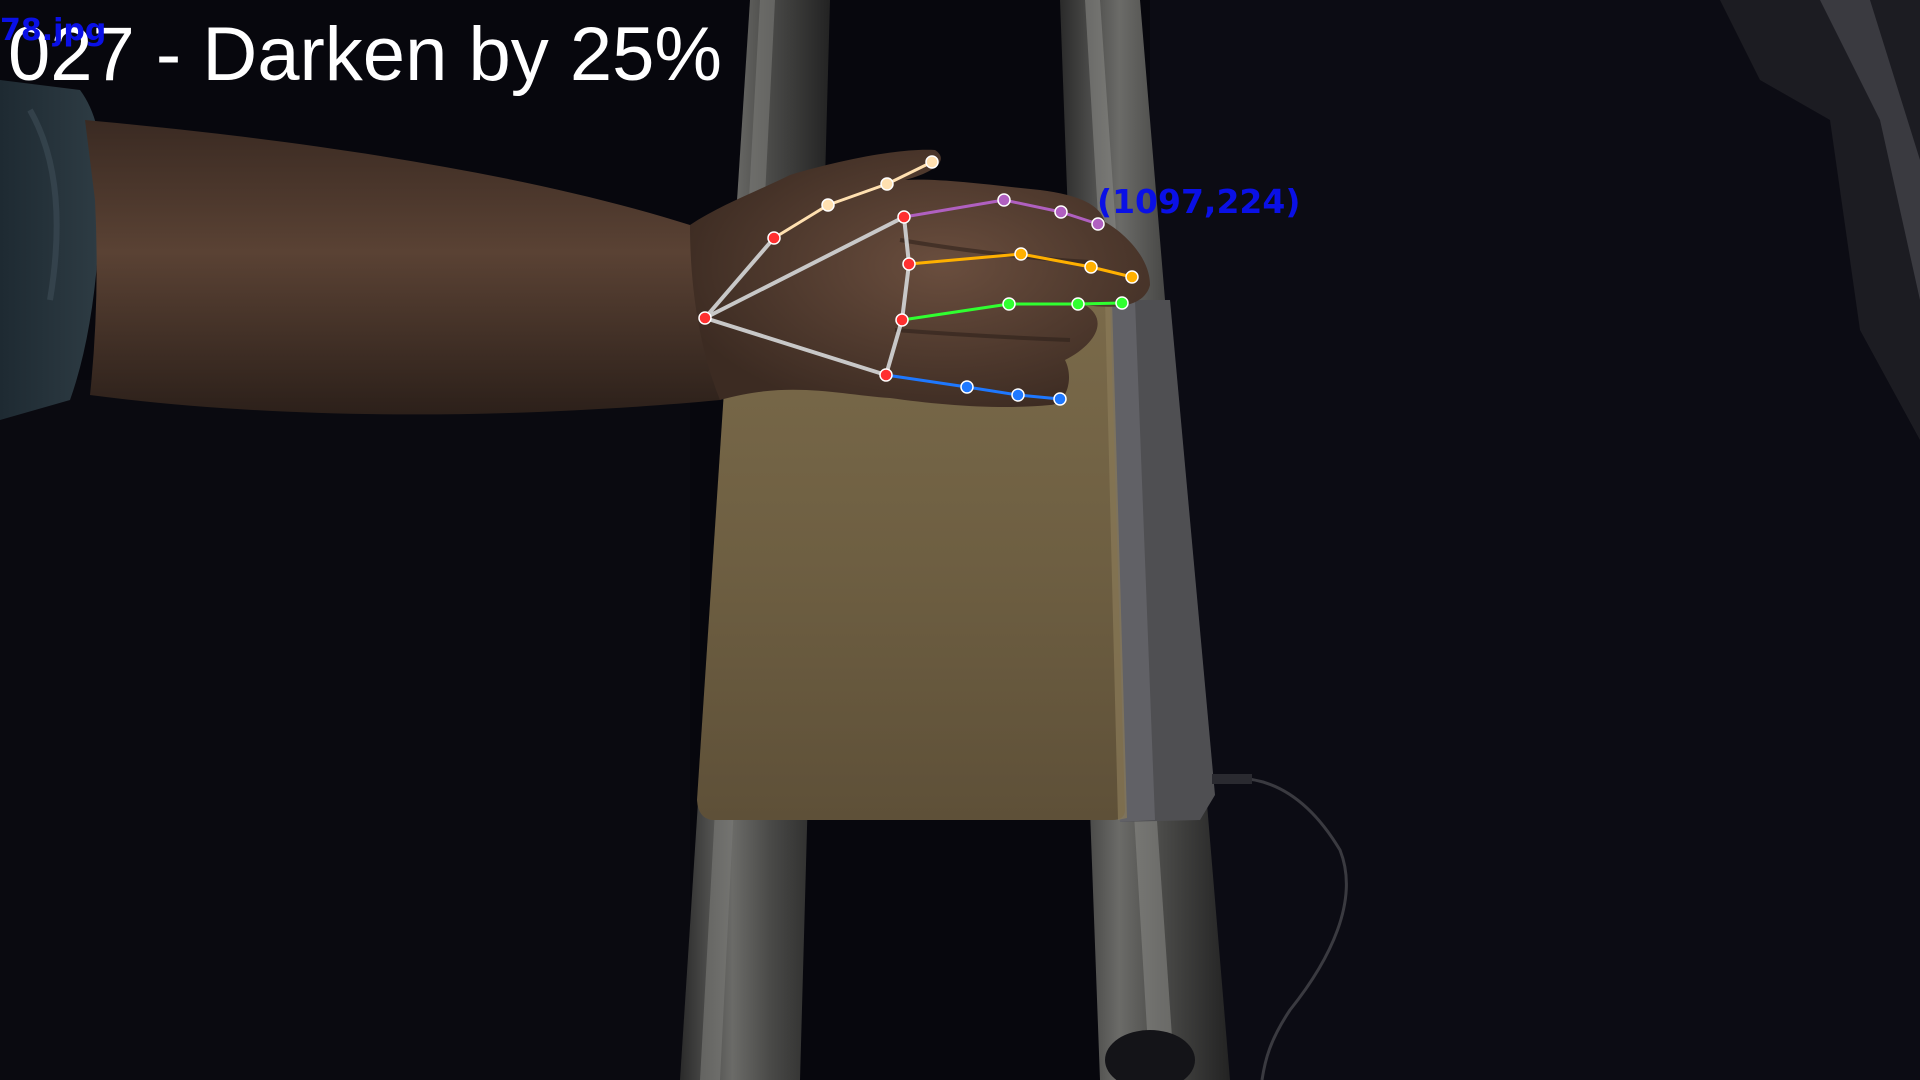 This screenshot has width=1920, height=1080. What do you see at coordinates (402, 267) in the screenshot?
I see `forearm` at bounding box center [402, 267].